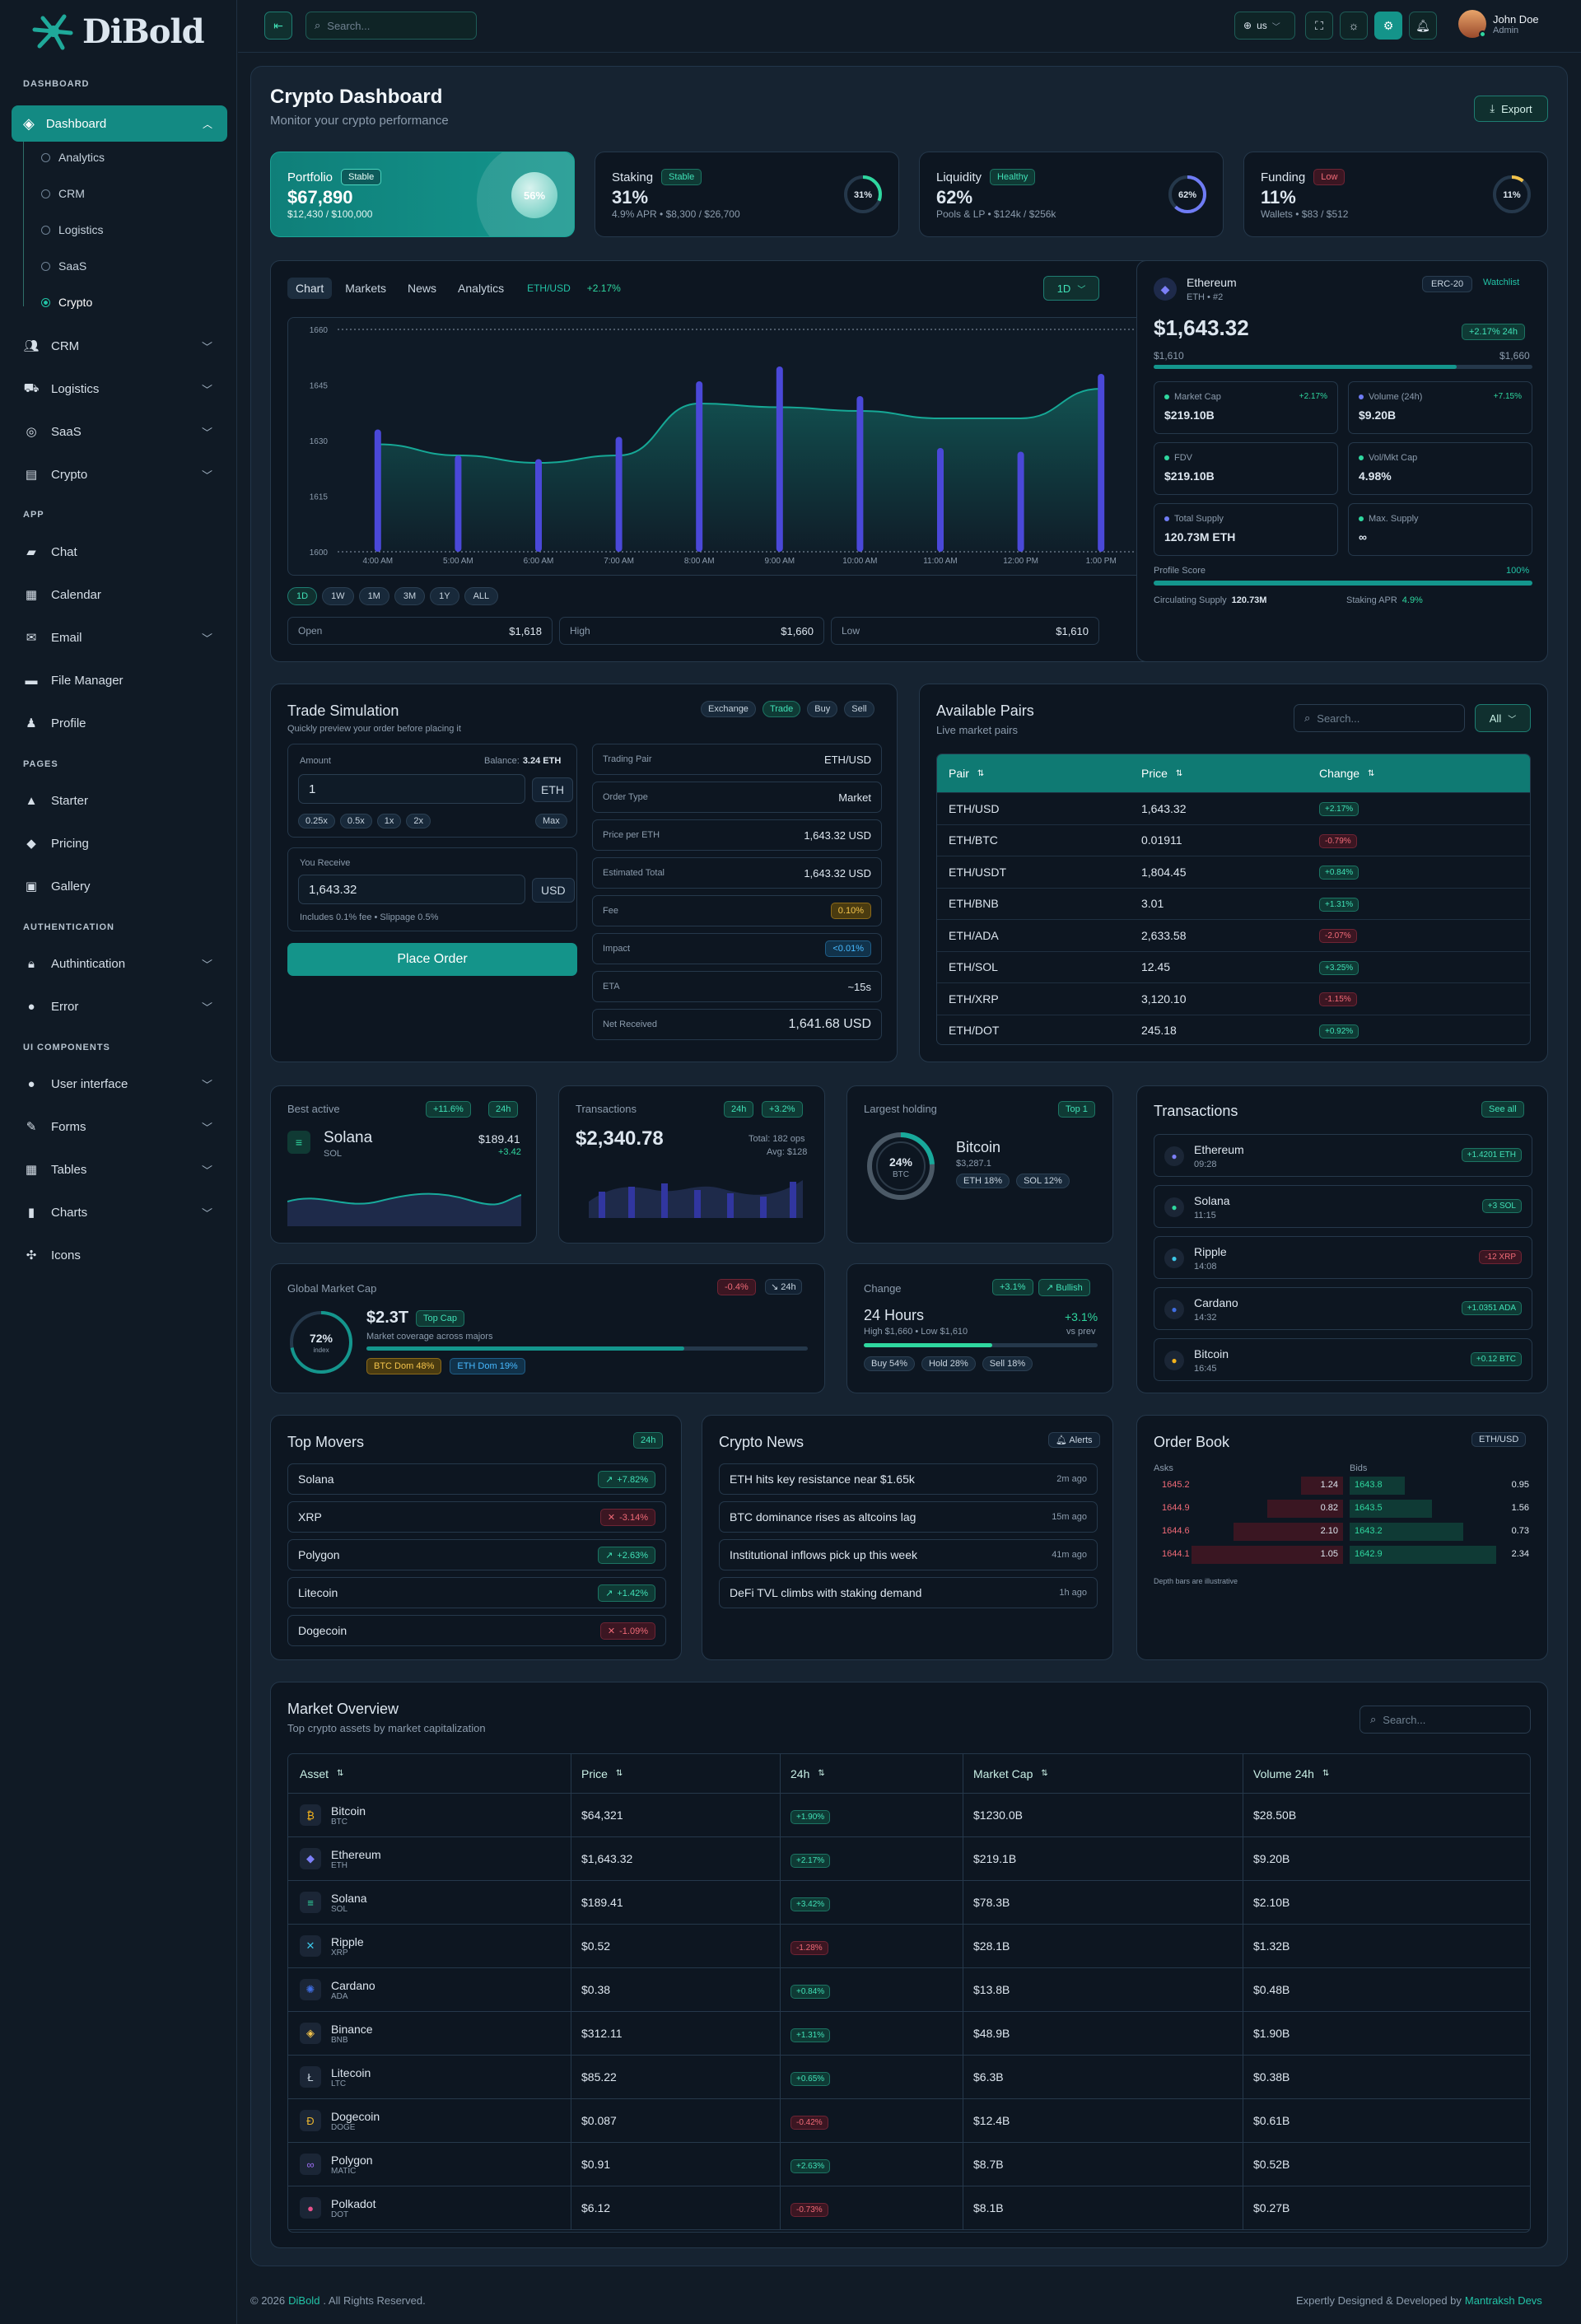  What do you see at coordinates (117, 637) in the screenshot?
I see `sidebar-item-email: ✉ Email ﹀` at bounding box center [117, 637].